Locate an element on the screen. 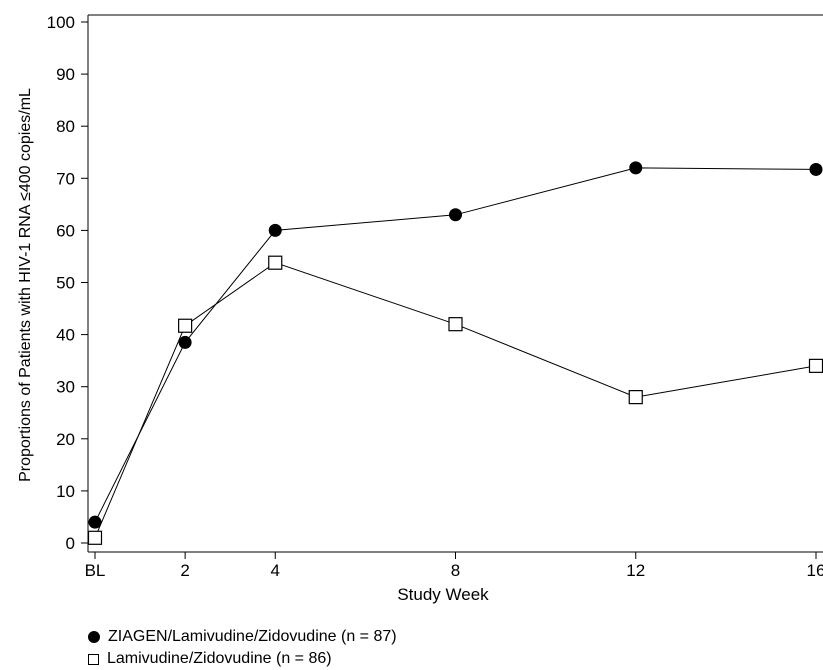  y-tick-label: 10 is located at coordinates (65, 491).